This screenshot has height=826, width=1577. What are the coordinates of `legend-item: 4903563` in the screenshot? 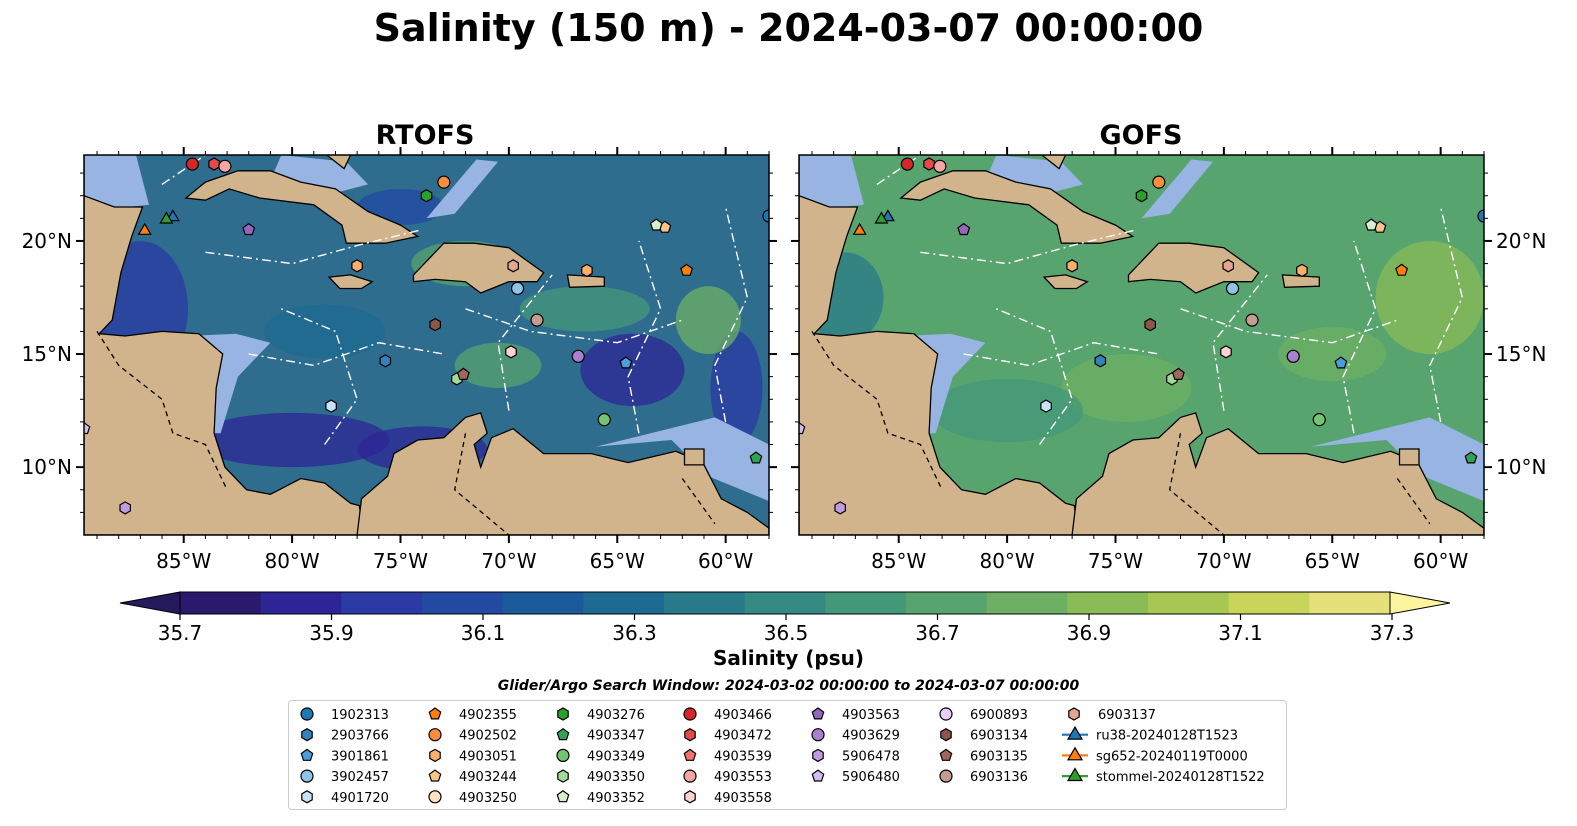 It's located at (855, 715).